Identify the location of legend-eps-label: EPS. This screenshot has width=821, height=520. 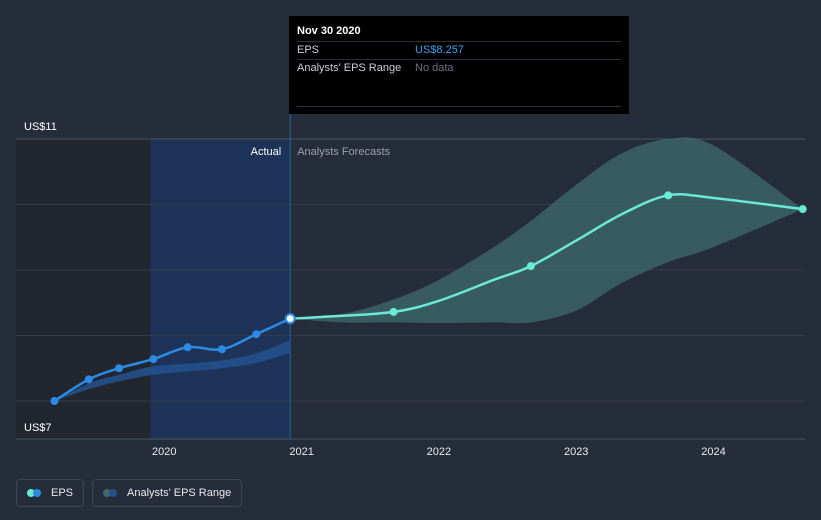
(62, 493).